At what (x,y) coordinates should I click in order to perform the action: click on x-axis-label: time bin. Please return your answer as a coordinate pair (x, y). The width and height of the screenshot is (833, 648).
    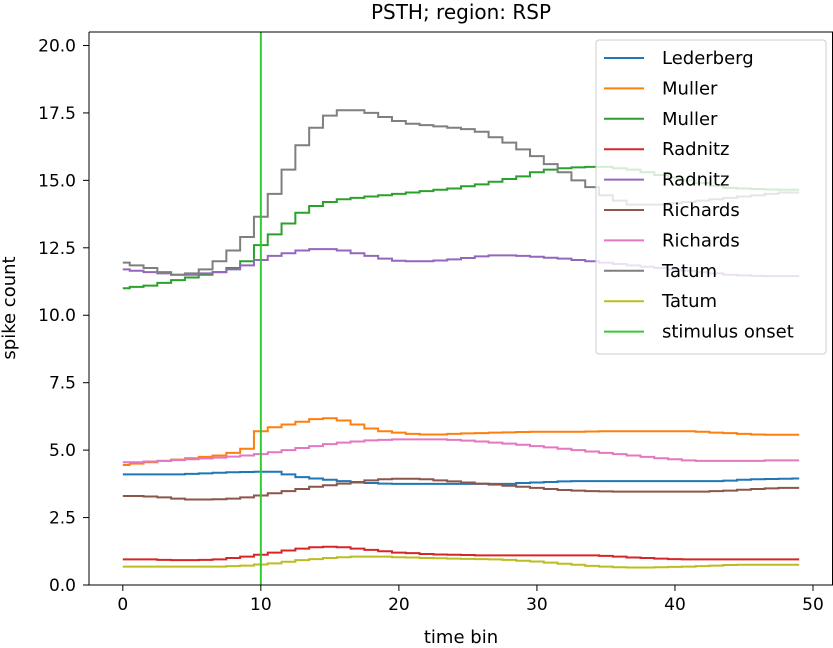
    Looking at the image, I should click on (461, 637).